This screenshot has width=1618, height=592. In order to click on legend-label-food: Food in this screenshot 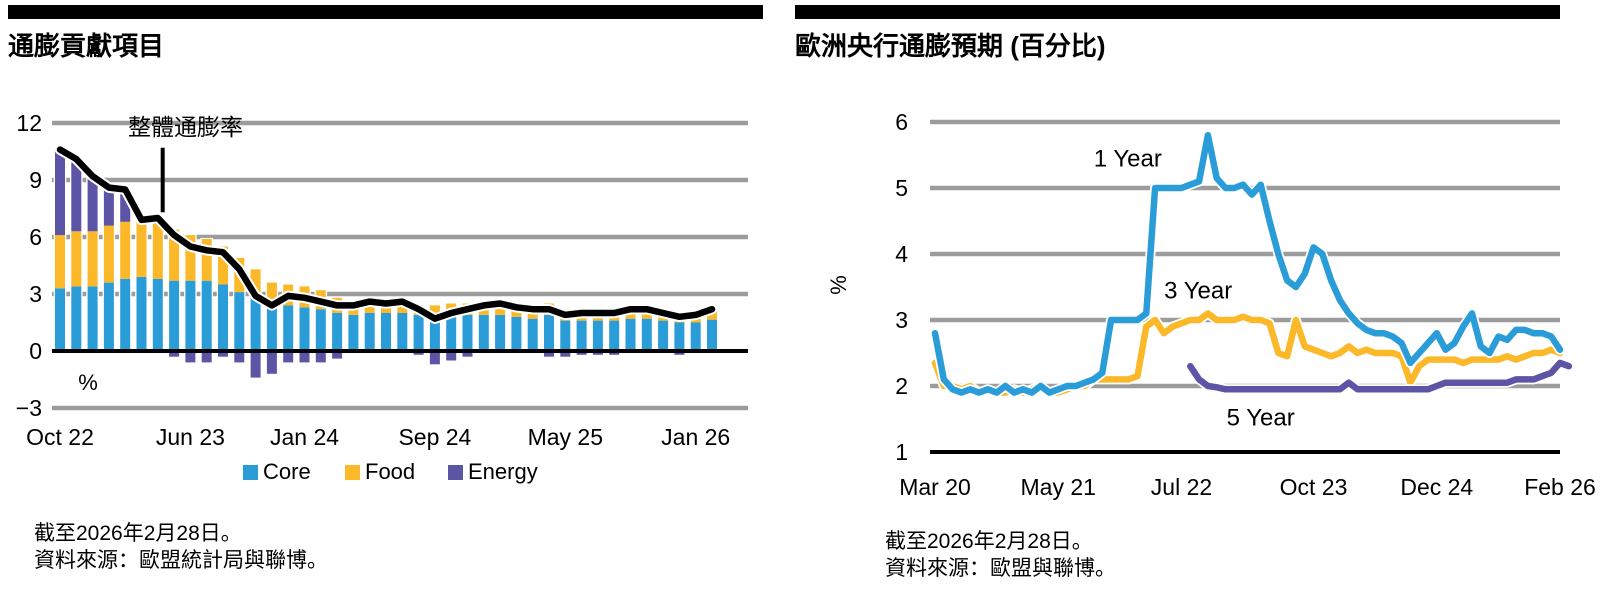, I will do `click(390, 471)`.